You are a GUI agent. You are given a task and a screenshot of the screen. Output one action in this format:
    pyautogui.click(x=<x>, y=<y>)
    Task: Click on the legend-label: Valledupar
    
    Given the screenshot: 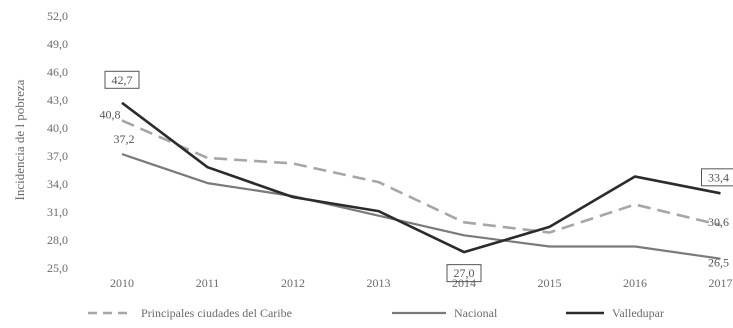 What is the action you would take?
    pyautogui.click(x=638, y=313)
    